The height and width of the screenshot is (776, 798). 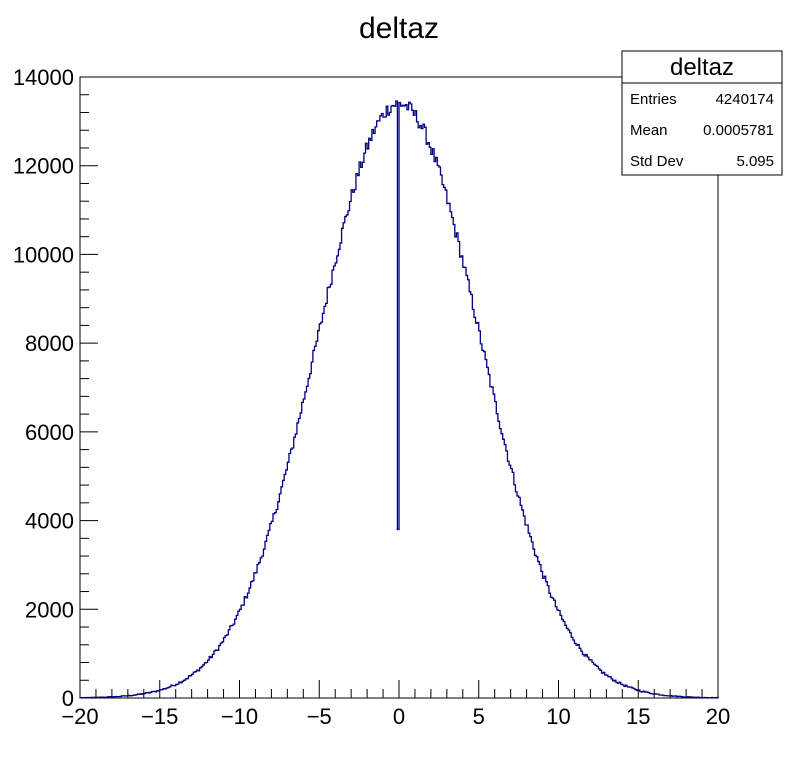 I want to click on x-tick-label: −20, so click(x=79, y=716).